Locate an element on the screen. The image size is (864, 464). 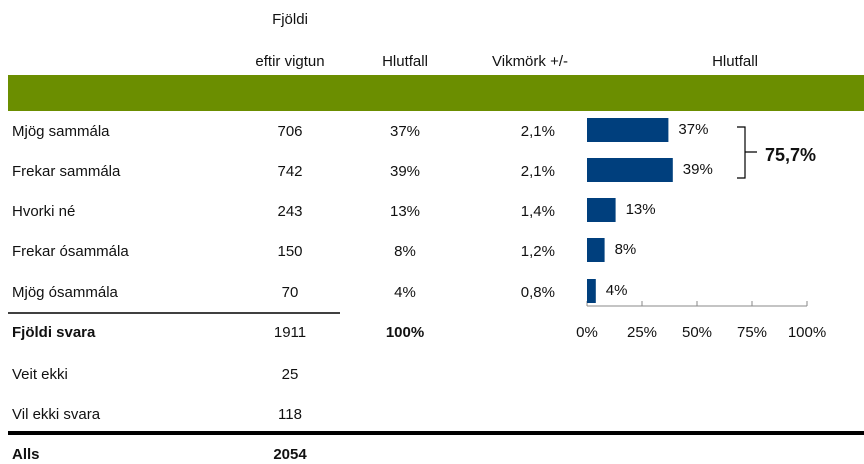
bracket is located at coordinates (747, 152).